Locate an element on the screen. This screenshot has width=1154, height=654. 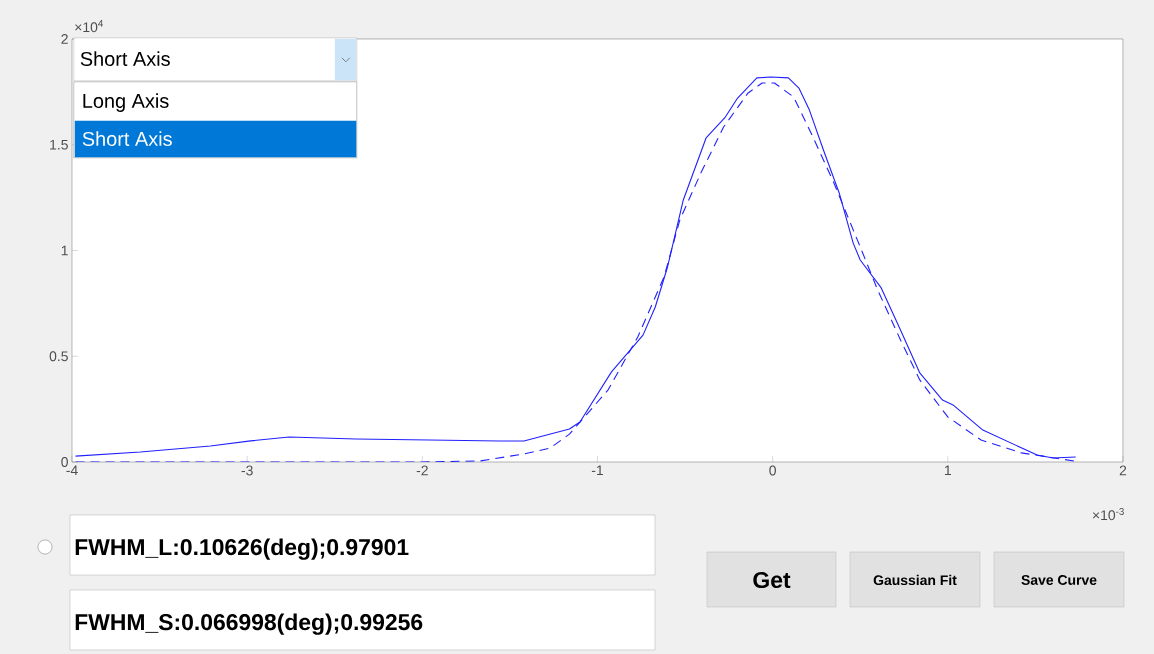
x-tick-label: -3 is located at coordinates (247, 470).